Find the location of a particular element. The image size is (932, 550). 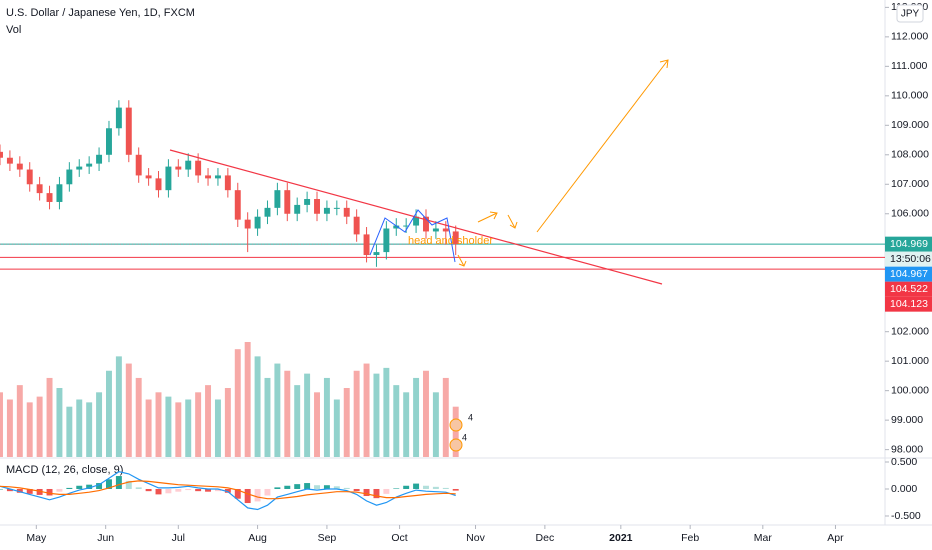

currency-box is located at coordinates (910, 13).